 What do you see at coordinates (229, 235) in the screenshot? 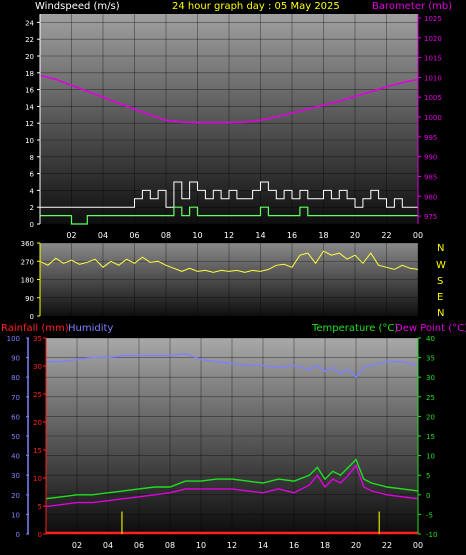
I see `wind-x-tick-label: 12` at bounding box center [229, 235].